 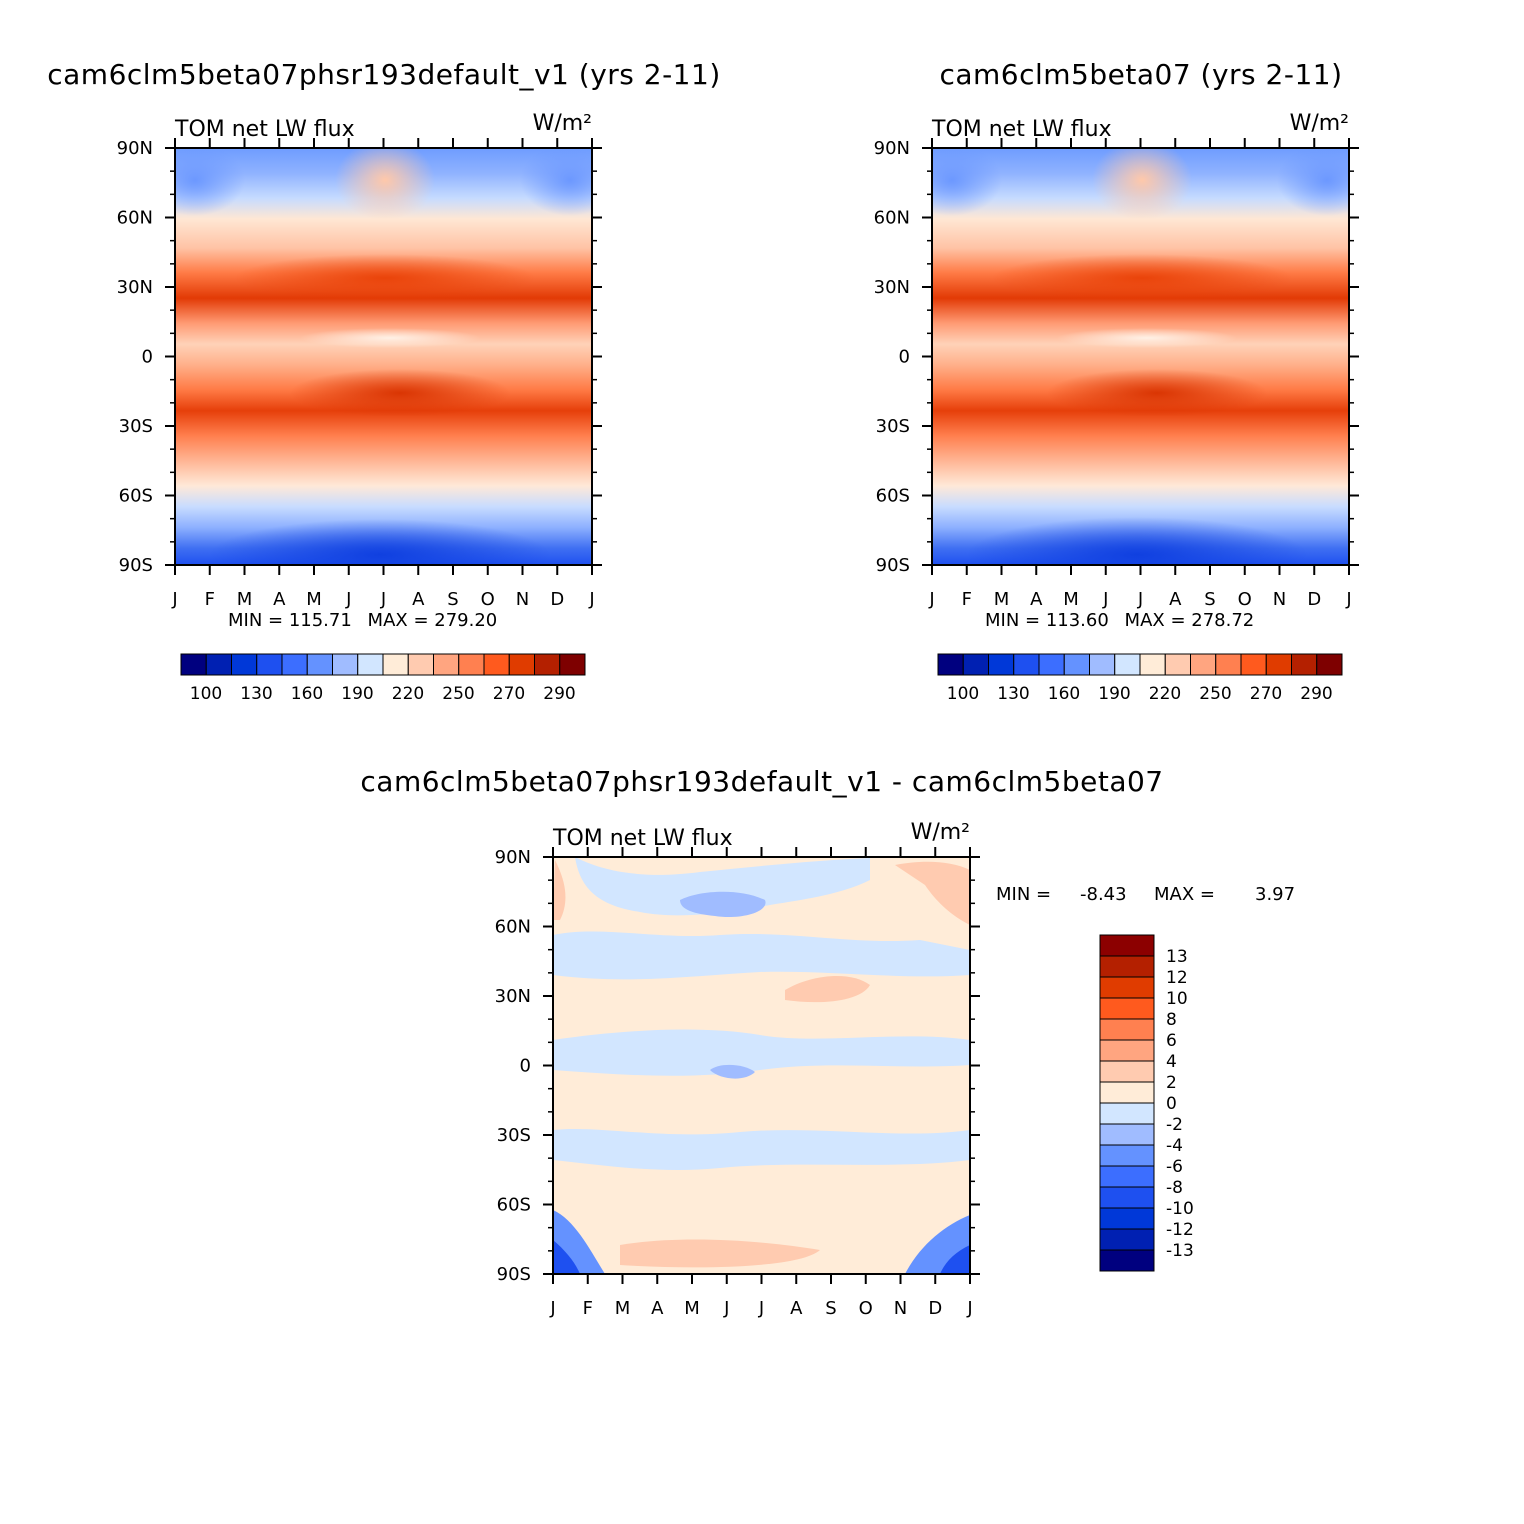 What do you see at coordinates (135, 287) in the screenshot?
I see `y-tick-label: 30N` at bounding box center [135, 287].